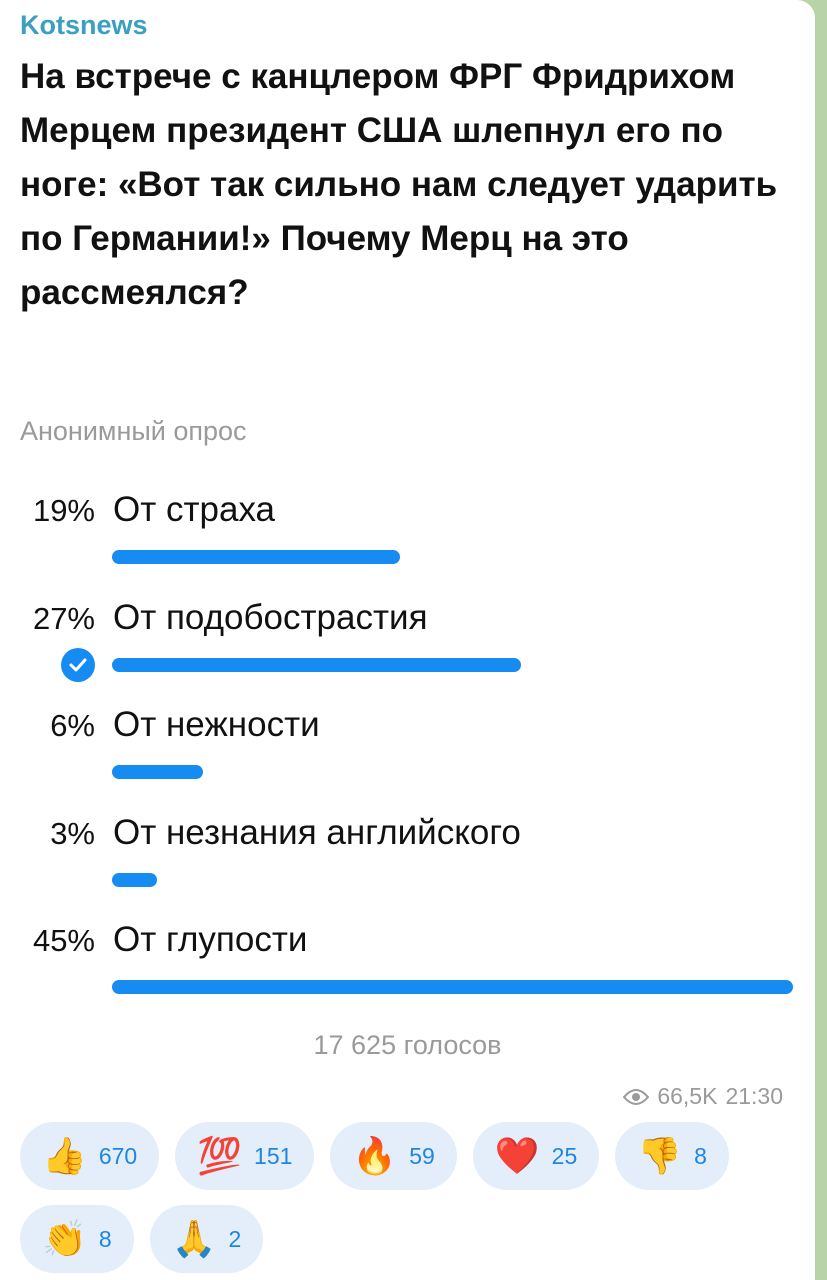 This screenshot has height=1280, width=827. I want to click on poll-type: Анонимный опрос, so click(133, 431).